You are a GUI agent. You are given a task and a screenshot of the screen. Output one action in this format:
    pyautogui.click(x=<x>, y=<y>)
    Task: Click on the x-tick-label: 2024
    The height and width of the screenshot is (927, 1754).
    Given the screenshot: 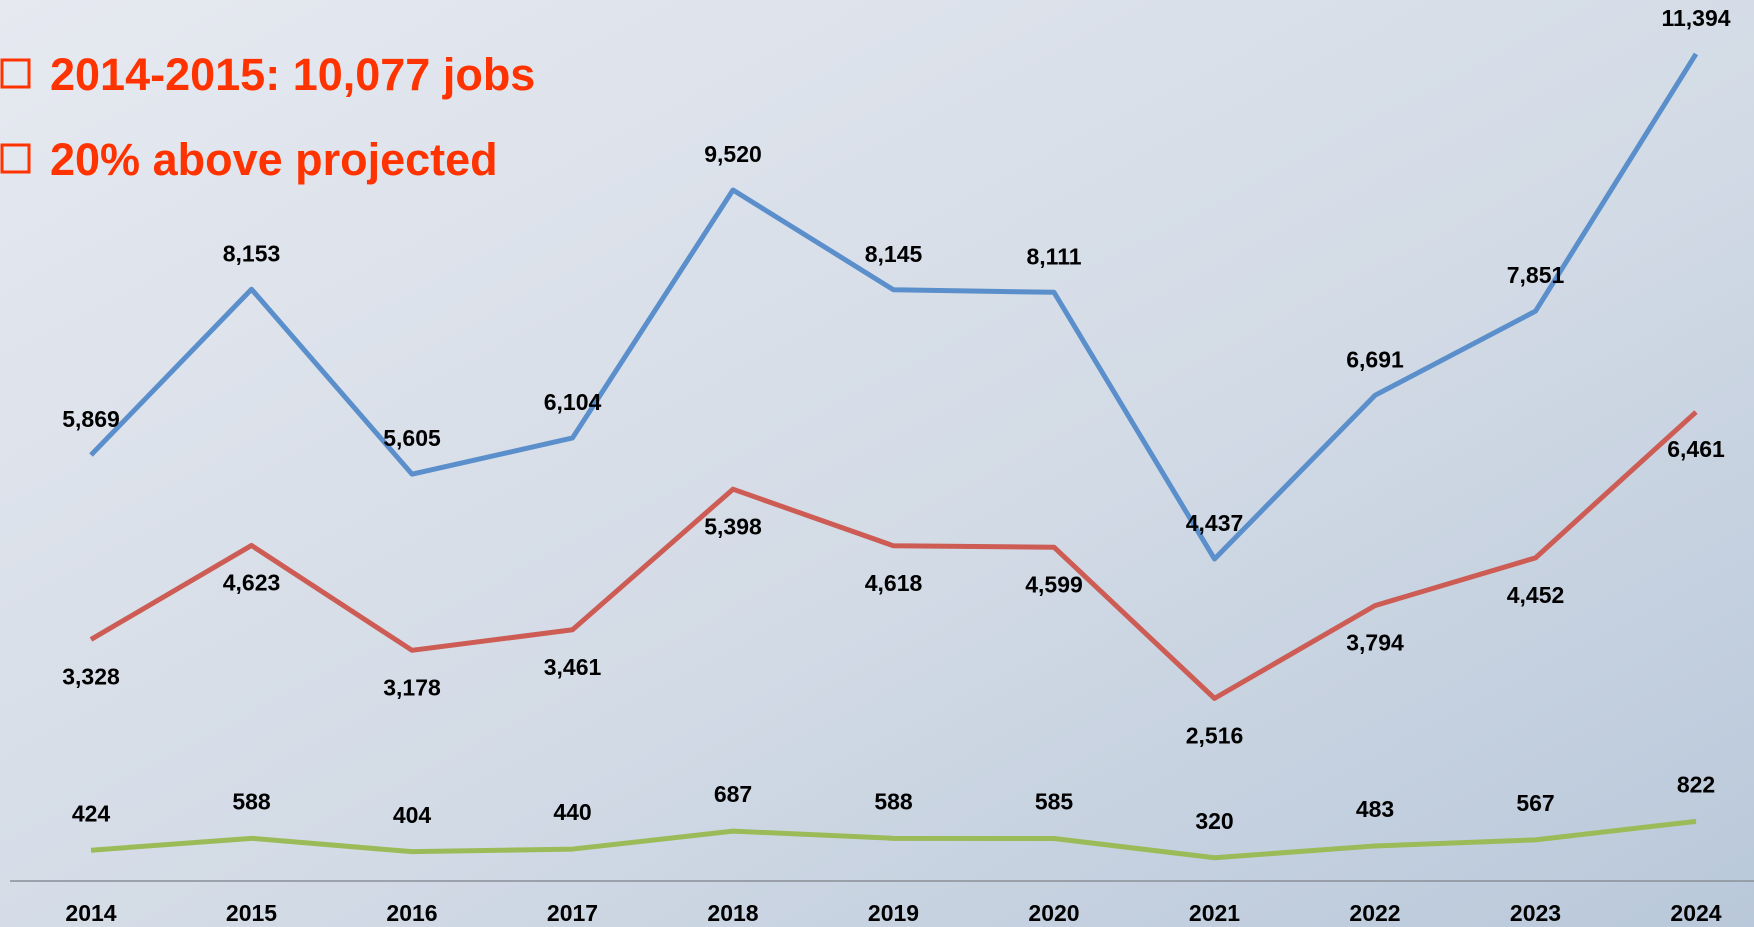 What is the action you would take?
    pyautogui.click(x=1695, y=913)
    